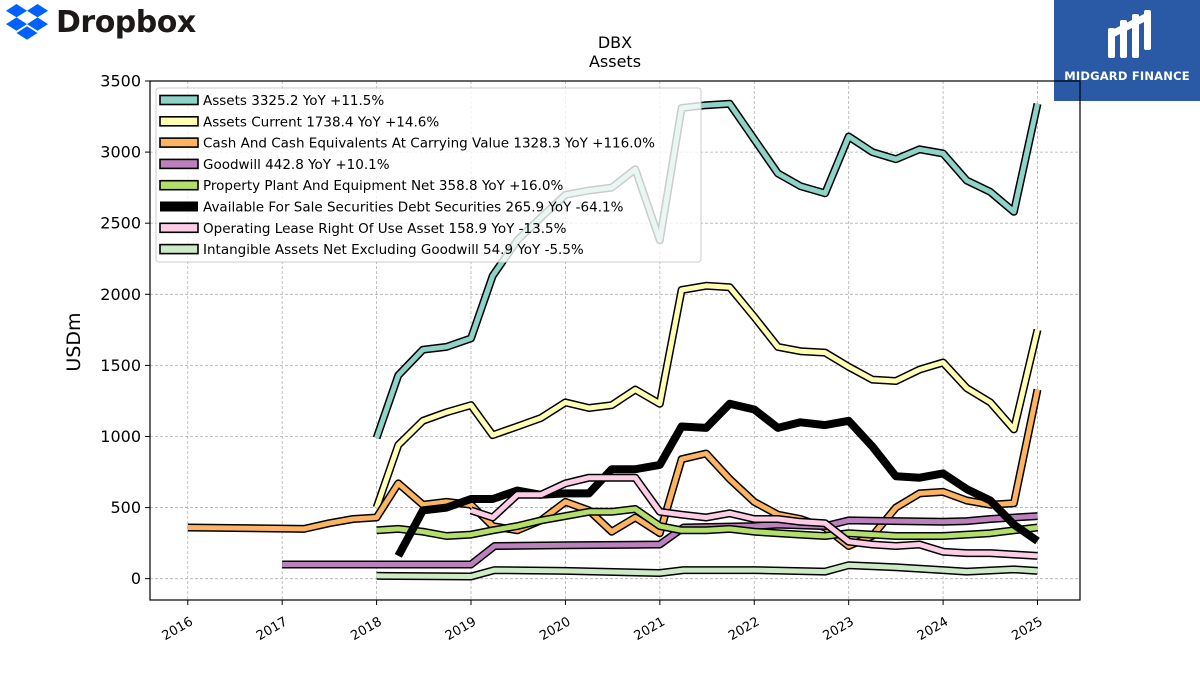 The image size is (1200, 675). I want to click on legend-label: Assets Current 1738.4 YoY +14.6%, so click(321, 122).